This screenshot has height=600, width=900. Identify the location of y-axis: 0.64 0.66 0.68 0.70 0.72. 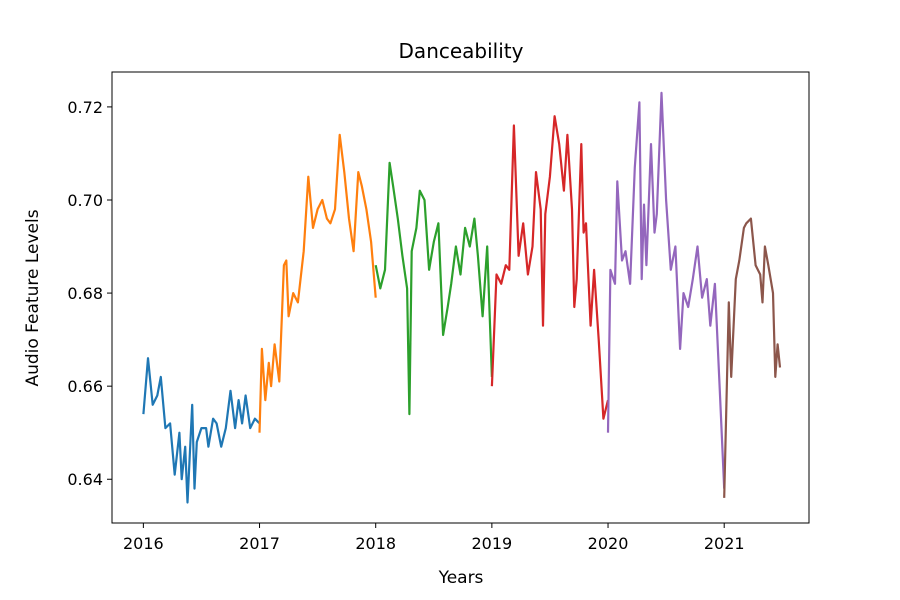
(89, 293).